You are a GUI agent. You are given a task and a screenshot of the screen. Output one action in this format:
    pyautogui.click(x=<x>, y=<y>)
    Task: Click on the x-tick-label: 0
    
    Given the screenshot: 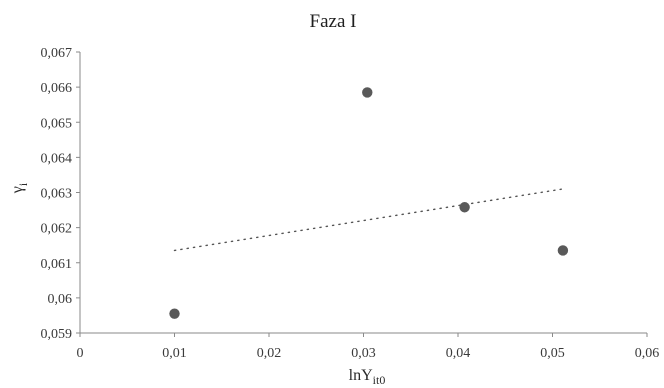 What is the action you would take?
    pyautogui.click(x=80, y=353)
    